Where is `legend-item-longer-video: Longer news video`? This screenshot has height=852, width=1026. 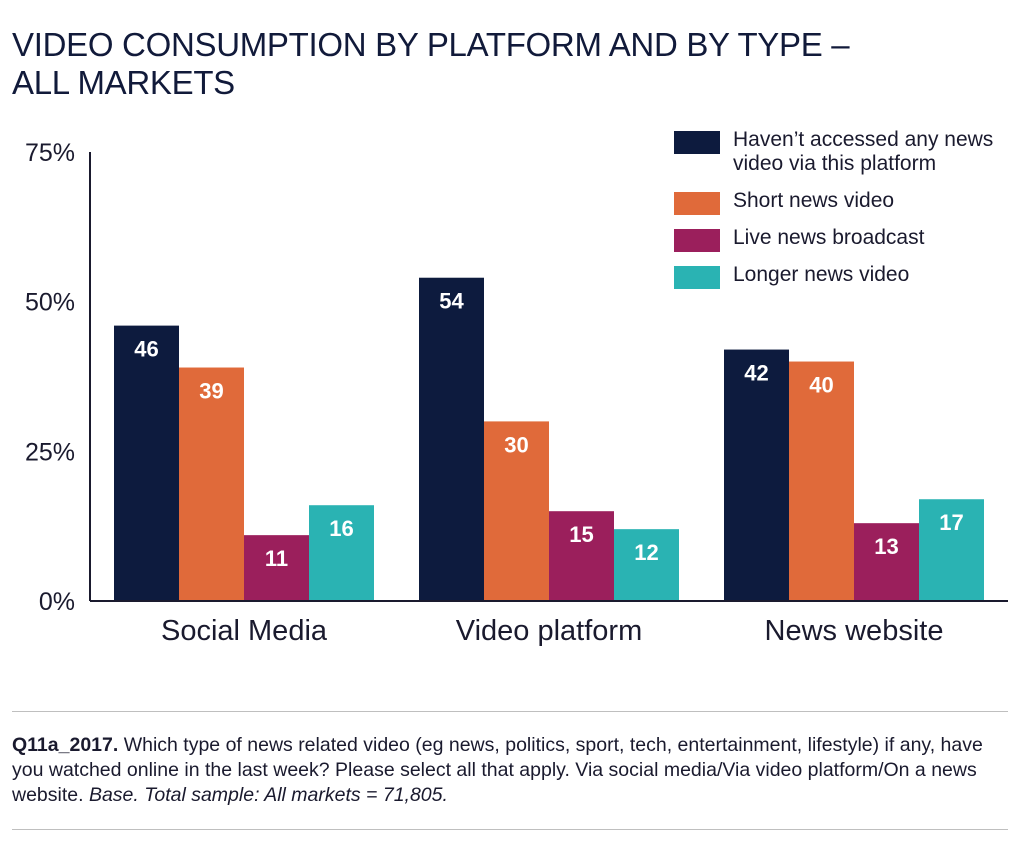
legend-item-longer-video: Longer news video is located at coordinates (846, 276).